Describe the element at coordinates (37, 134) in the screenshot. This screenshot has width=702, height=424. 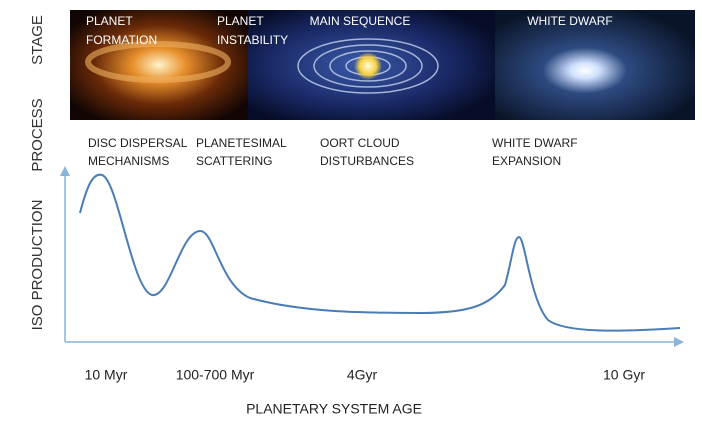
I see `row-label: PROCESS` at that location.